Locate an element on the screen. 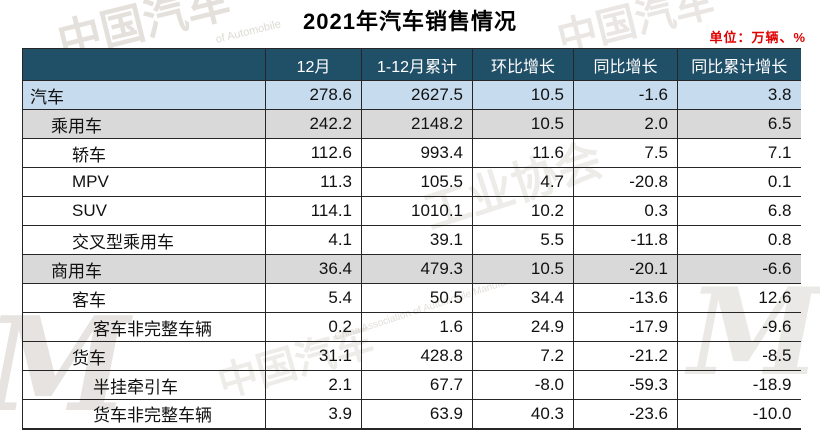 This screenshot has width=820, height=441. page-title: 2021年汽车销售情况 is located at coordinates (410, 21).